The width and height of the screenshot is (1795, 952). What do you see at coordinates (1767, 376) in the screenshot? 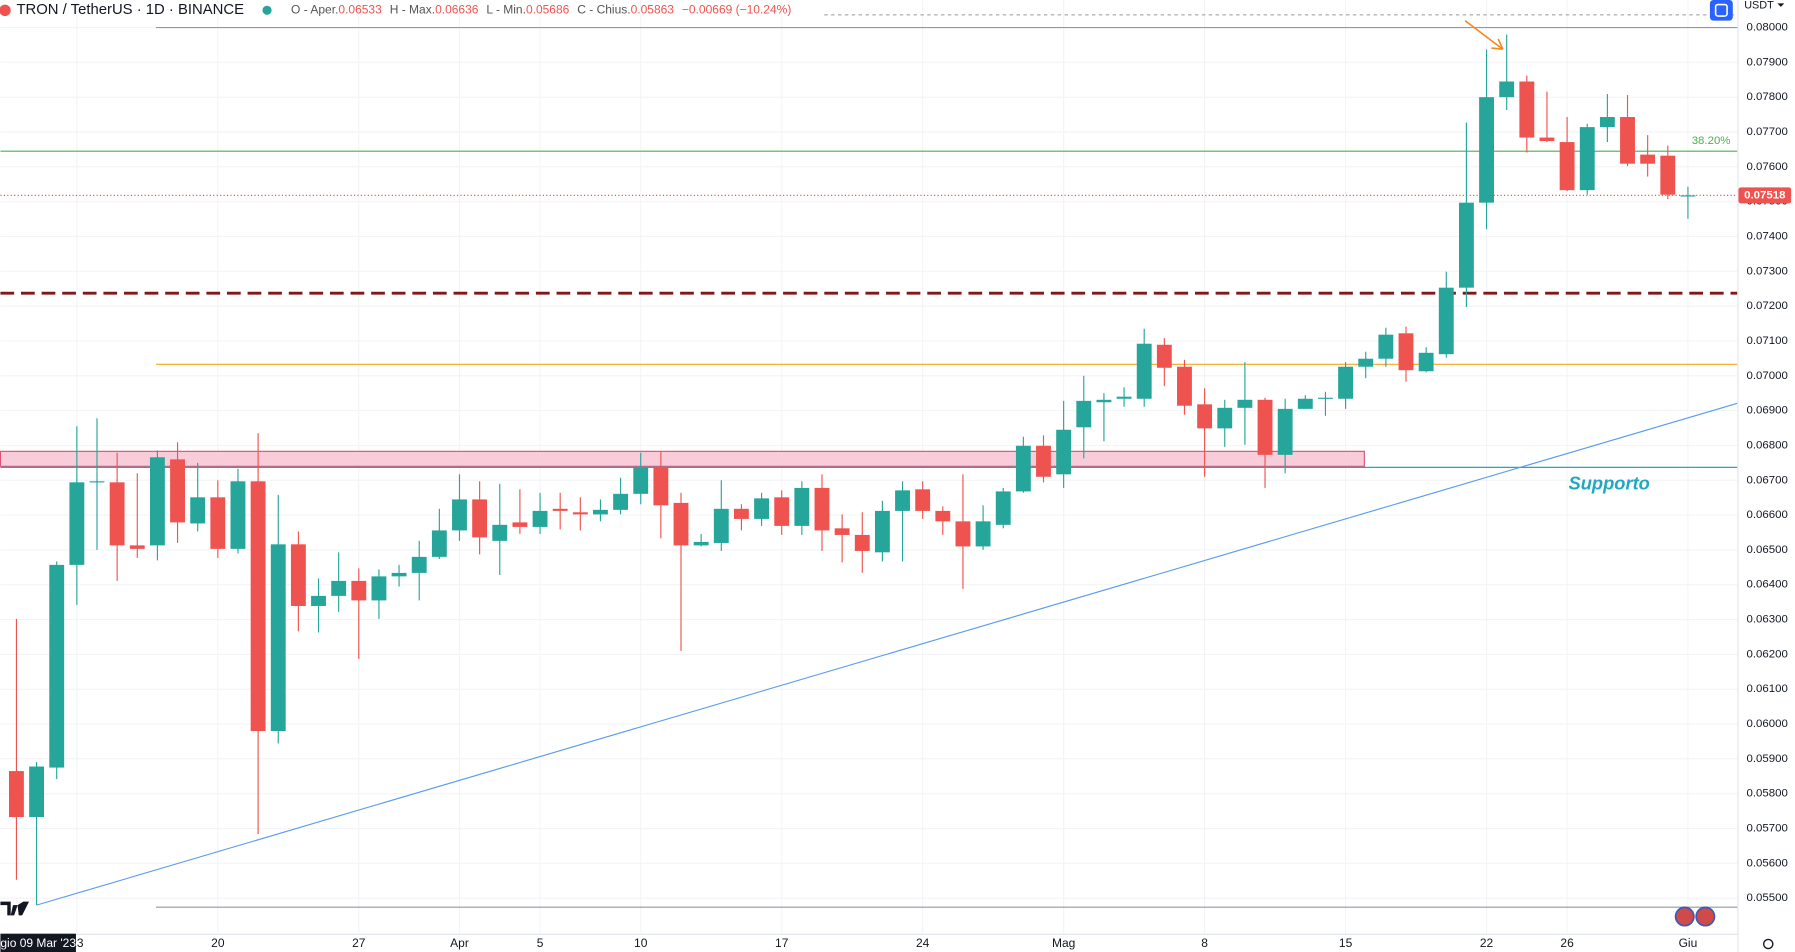
I see `y-tick-label: 0.07000` at bounding box center [1767, 376].